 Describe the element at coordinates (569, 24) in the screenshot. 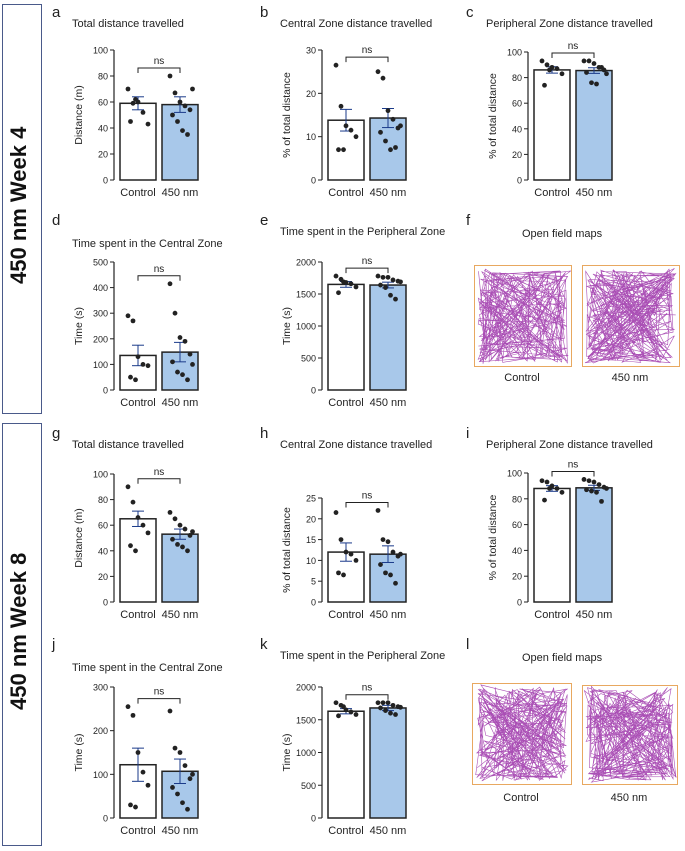

I see `chart-title: Peripheral Zone distance travelled` at that location.